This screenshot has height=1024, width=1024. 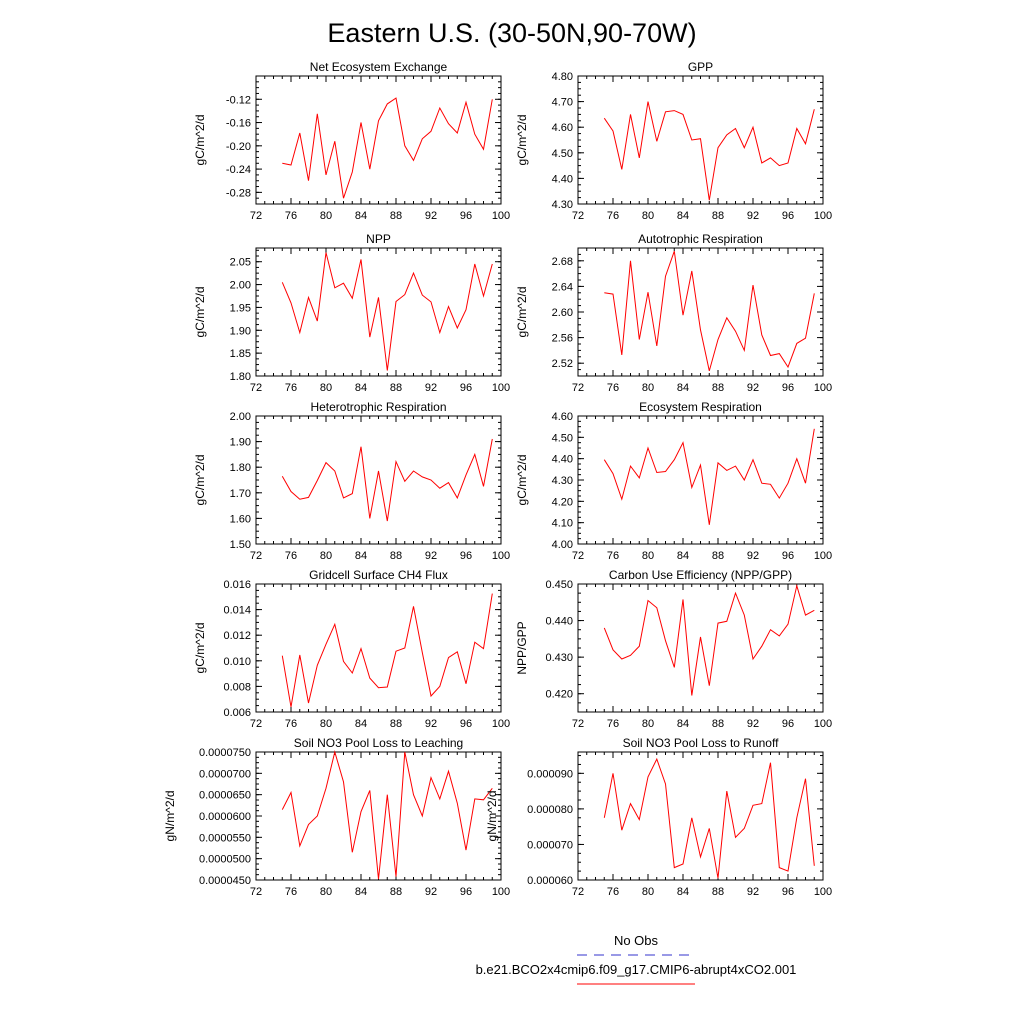 I want to click on y-tick-label: 1.60, so click(x=240, y=519).